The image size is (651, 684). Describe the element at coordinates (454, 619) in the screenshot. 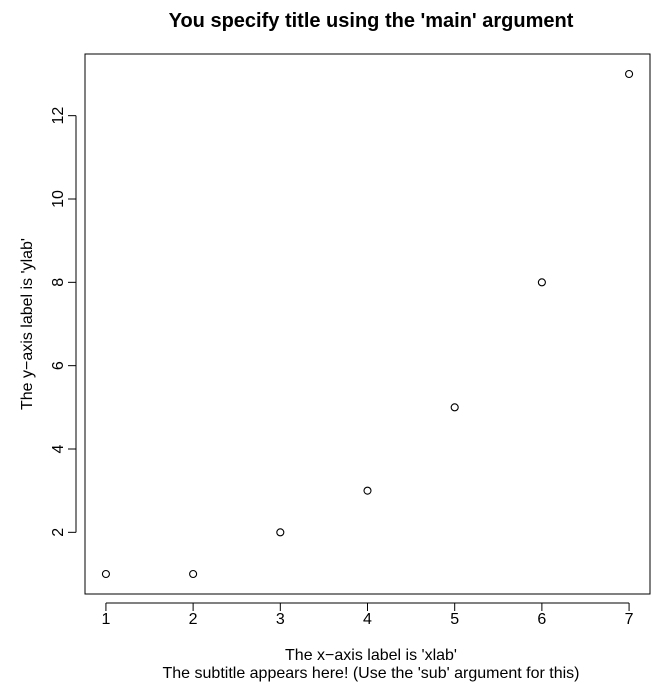

I see `x-tick-label: 5` at that location.